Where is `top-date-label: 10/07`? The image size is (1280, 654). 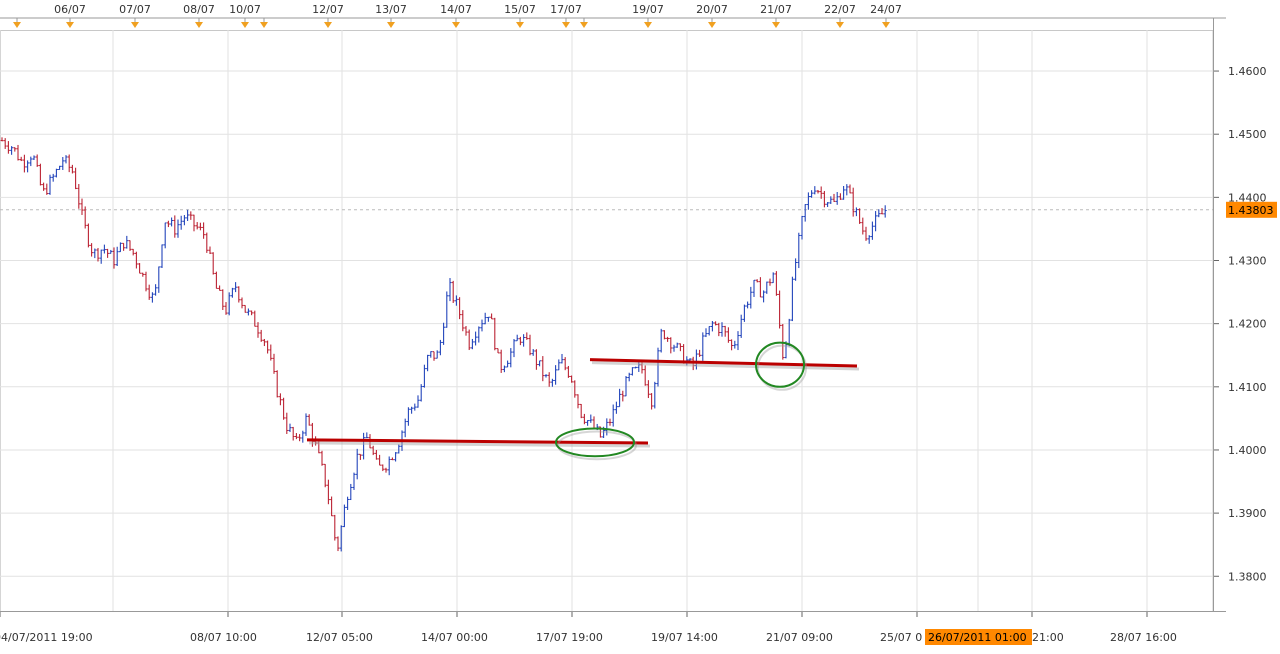
top-date-label: 10/07 is located at coordinates (245, 9).